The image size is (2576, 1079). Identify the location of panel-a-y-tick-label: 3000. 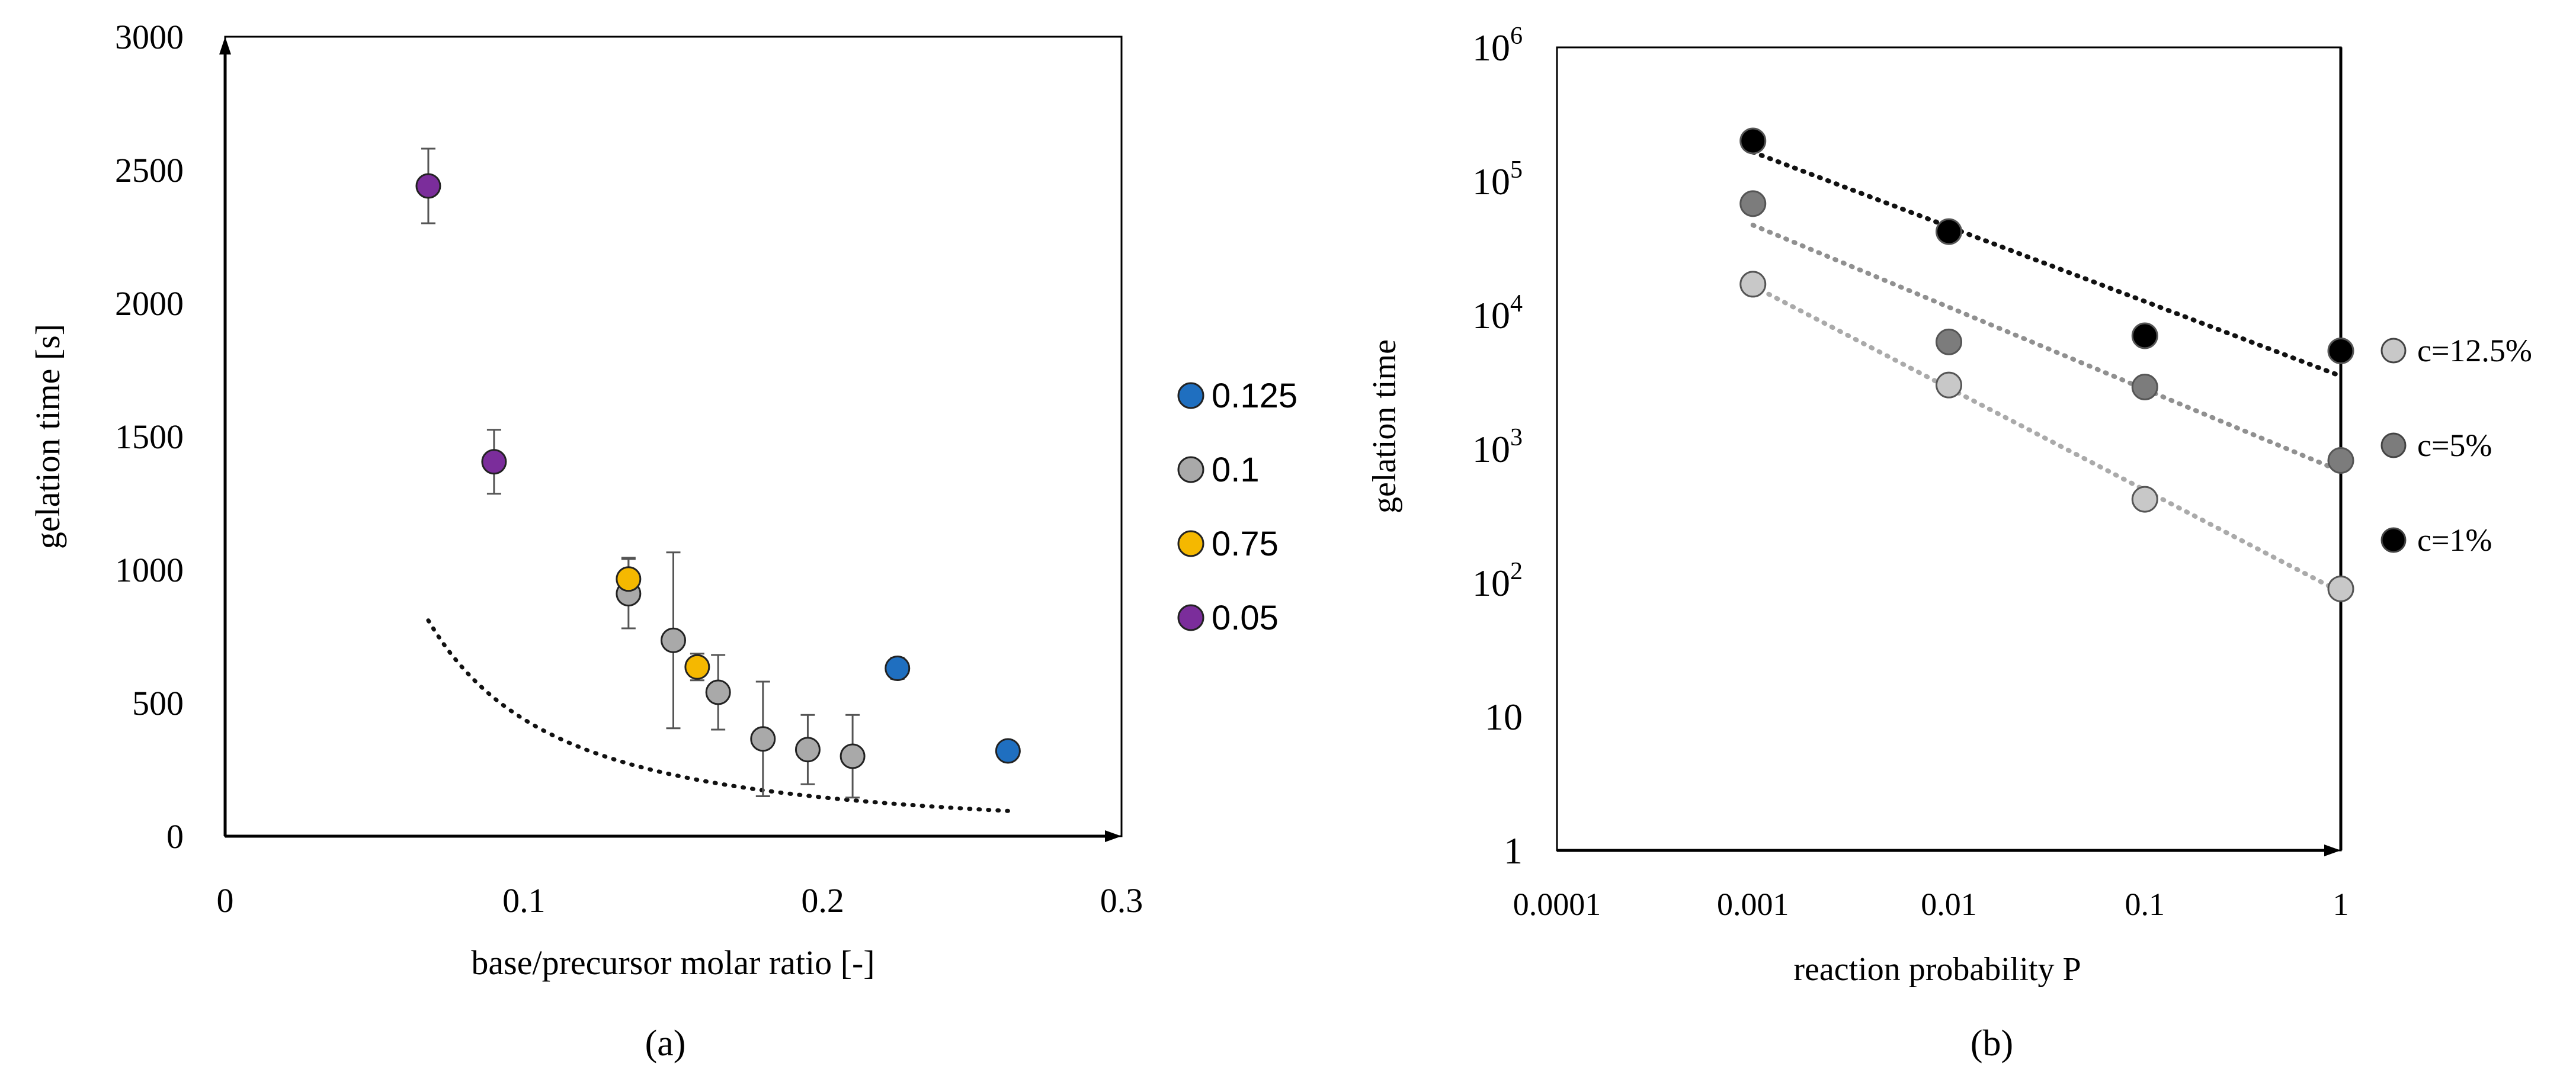
(149, 37).